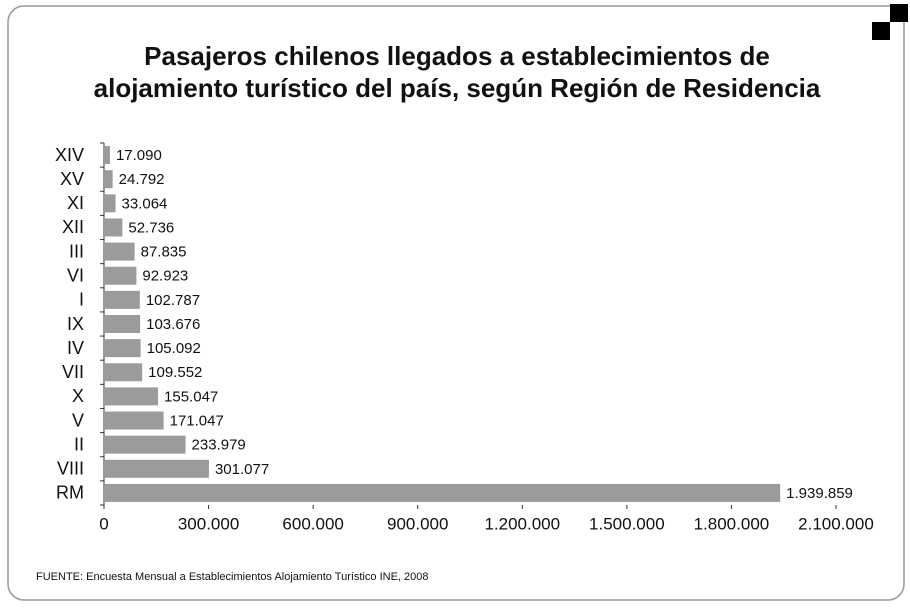 The image size is (910, 608). Describe the element at coordinates (75, 348) in the screenshot. I see `y-tick-label: IV` at that location.